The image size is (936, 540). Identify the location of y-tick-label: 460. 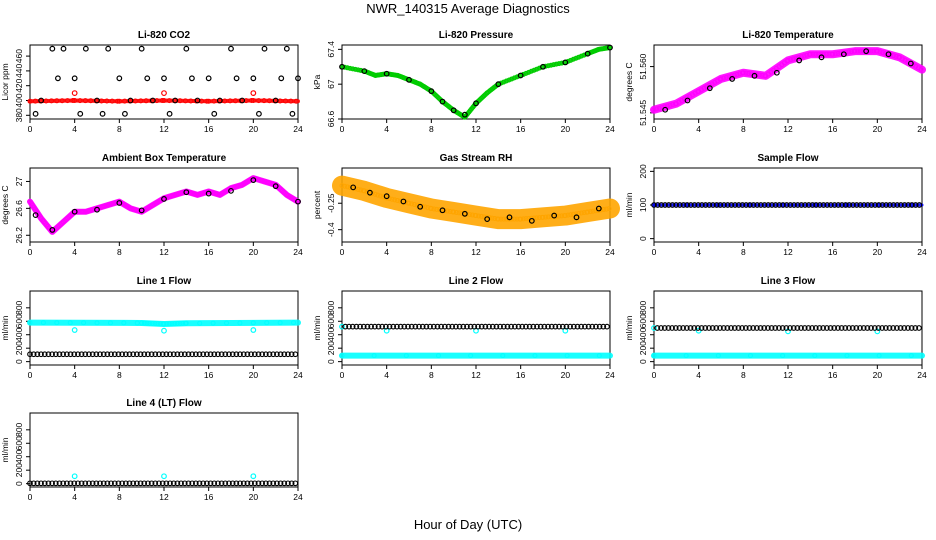
(19, 56).